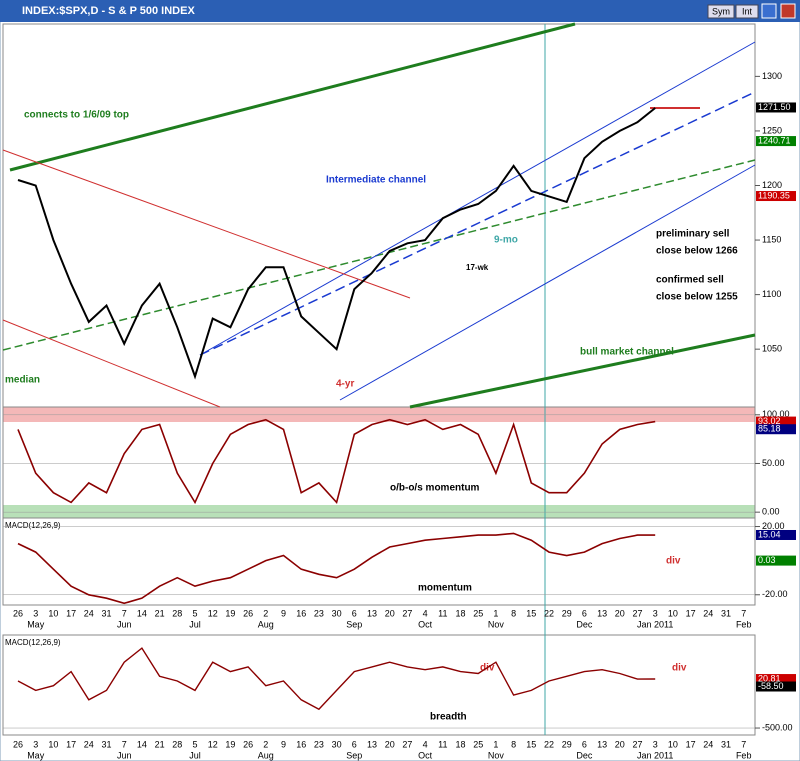 Image resolution: width=800 pixels, height=761 pixels. Describe the element at coordinates (769, 11) in the screenshot. I see `minimize` at that location.